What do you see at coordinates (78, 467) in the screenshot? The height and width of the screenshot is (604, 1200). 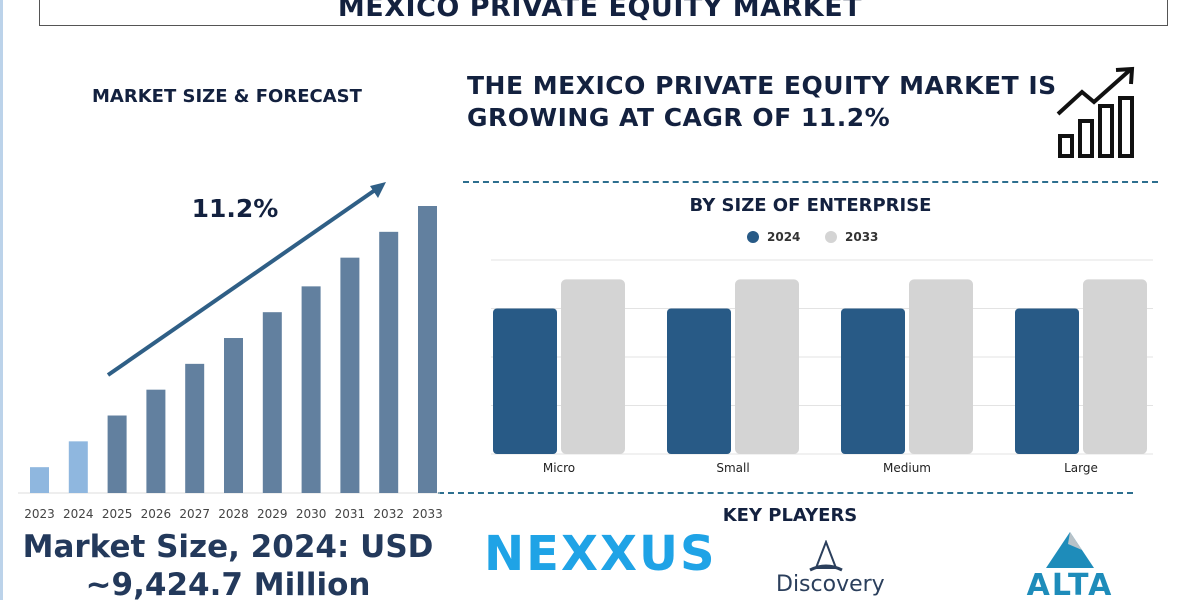 I see `bar-2024` at bounding box center [78, 467].